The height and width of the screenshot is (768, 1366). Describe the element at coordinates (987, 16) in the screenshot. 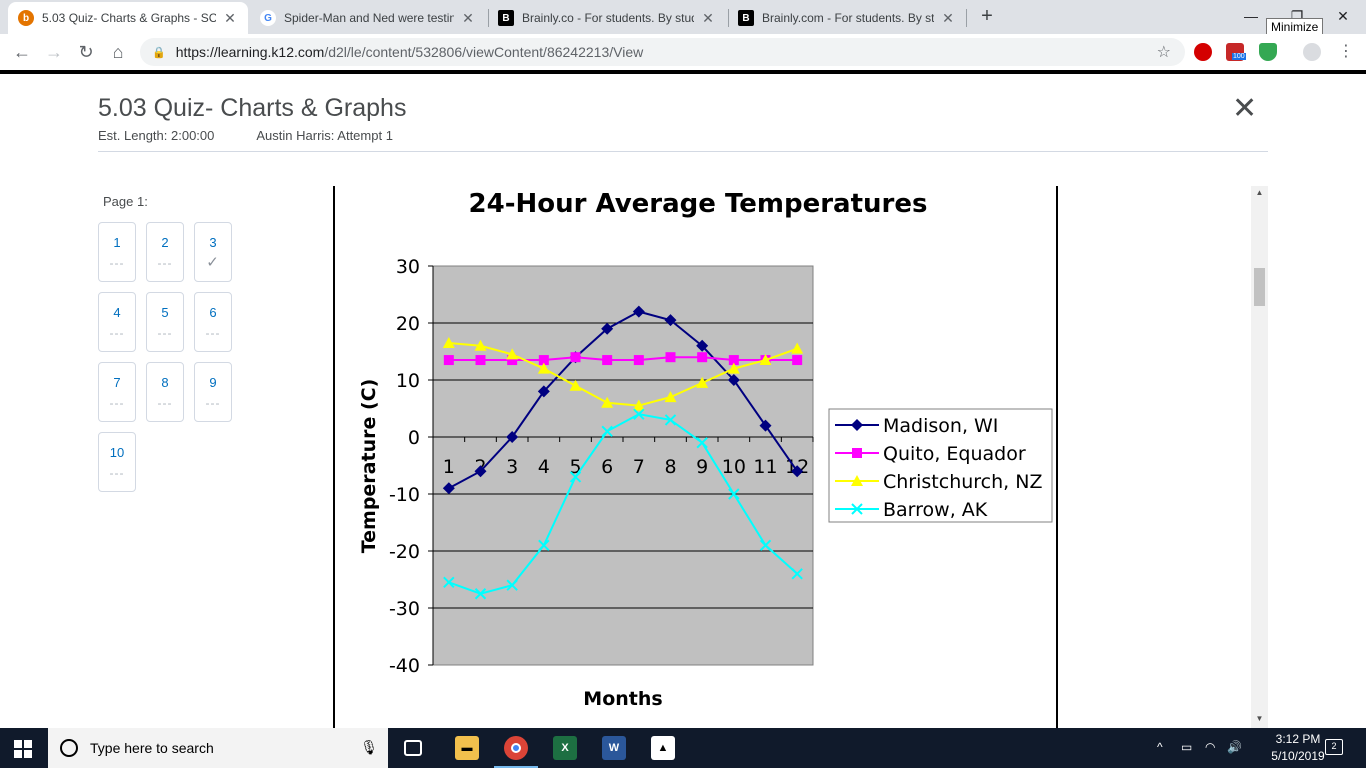

I see `new-tab-button: +` at that location.